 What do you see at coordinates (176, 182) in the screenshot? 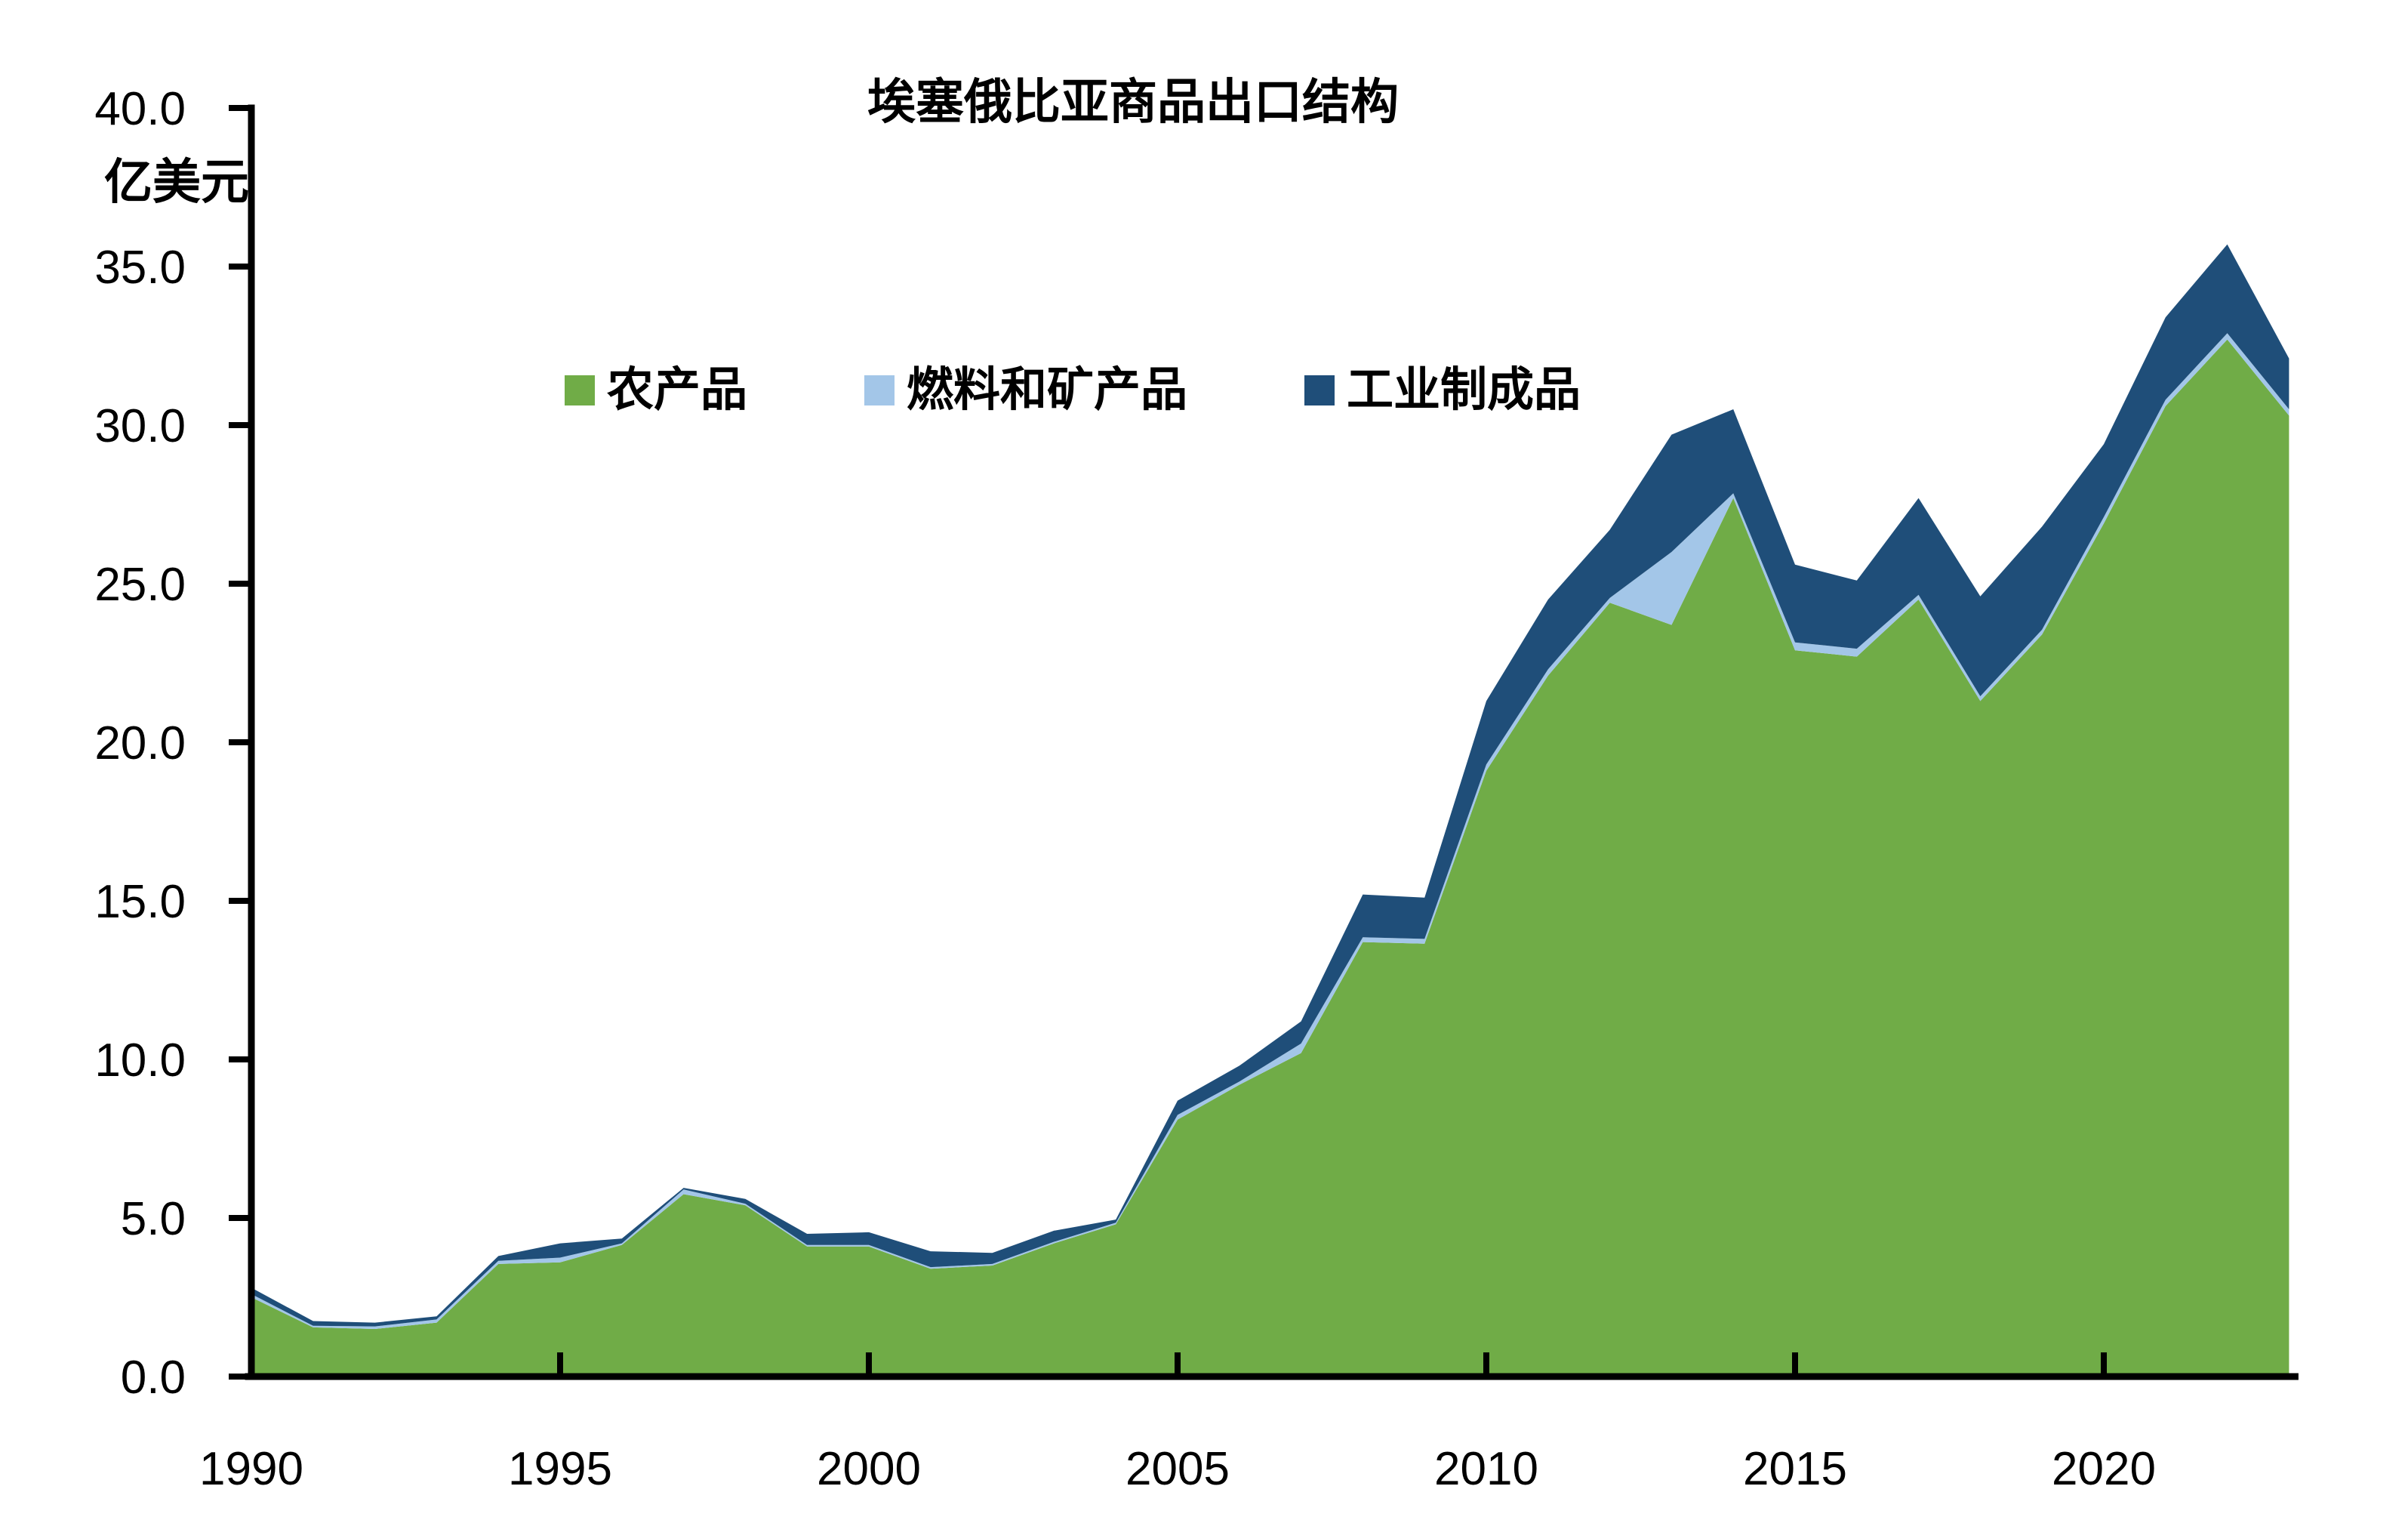
I see `y-axis-unit-label: 亿美元` at bounding box center [176, 182].